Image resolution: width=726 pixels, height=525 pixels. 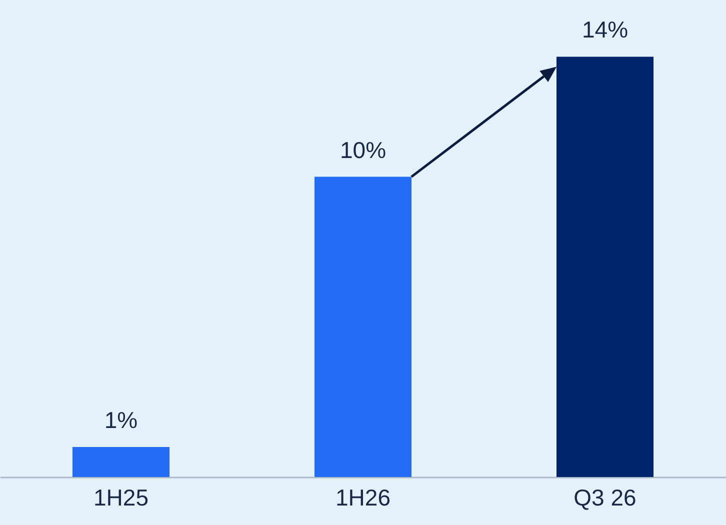 I want to click on data-label: 1%, so click(x=121, y=419).